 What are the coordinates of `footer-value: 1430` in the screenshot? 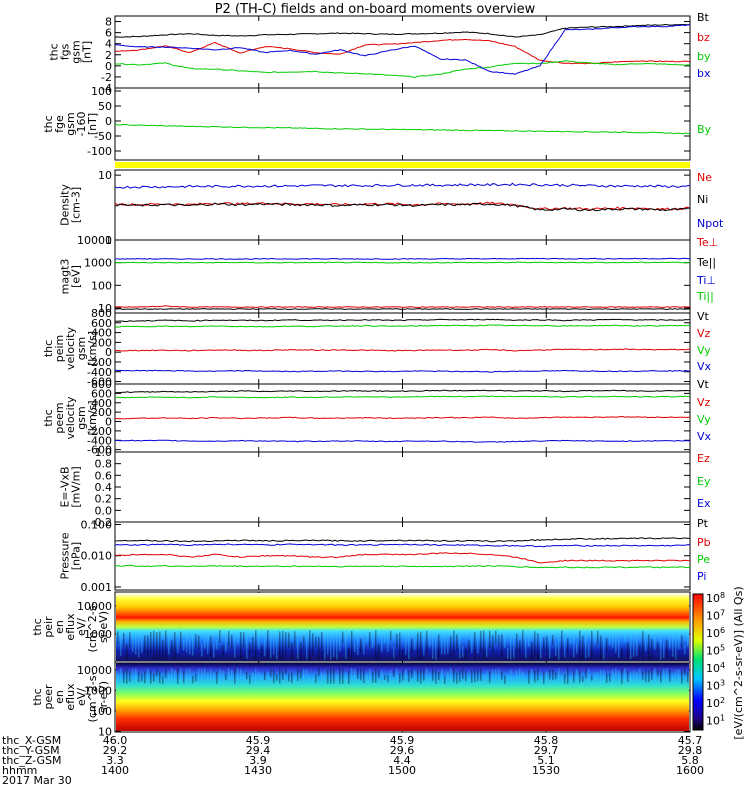 It's located at (258, 770).